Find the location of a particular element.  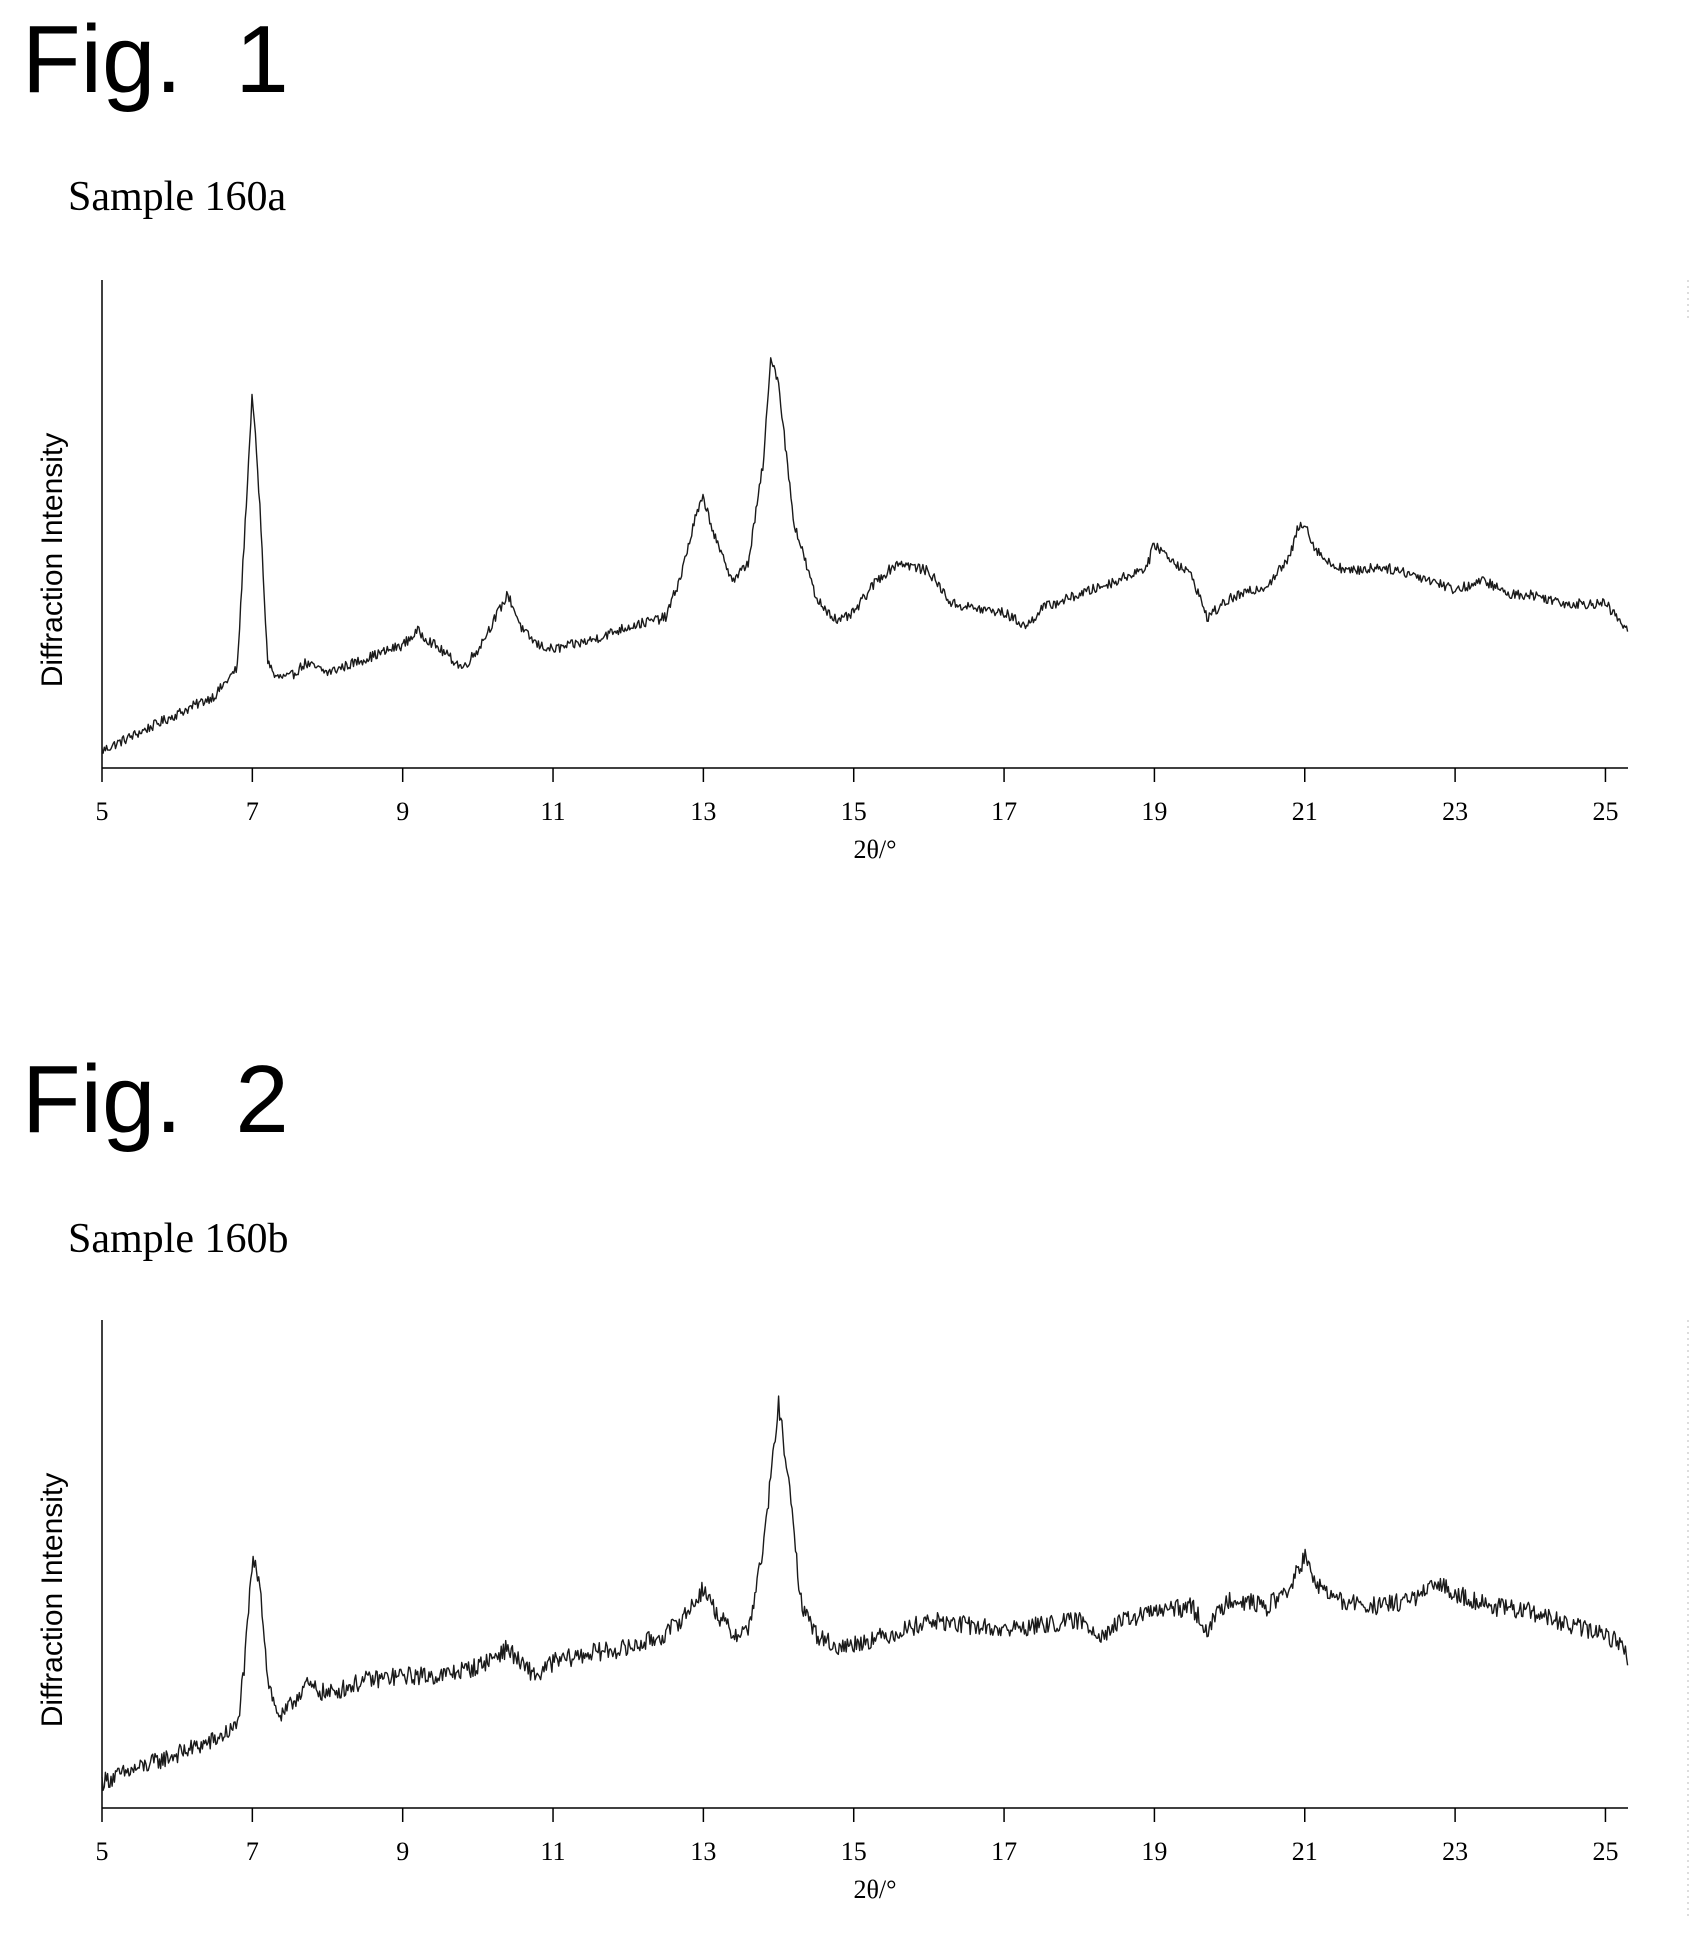

figure-1-label: Fig. 1 is located at coordinates (155, 59).